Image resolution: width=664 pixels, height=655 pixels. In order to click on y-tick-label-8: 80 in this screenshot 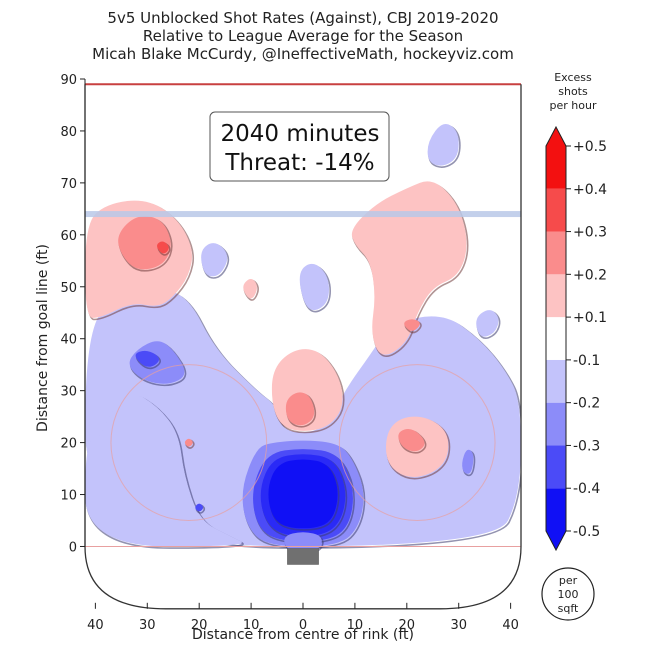, I will do `click(68, 132)`.